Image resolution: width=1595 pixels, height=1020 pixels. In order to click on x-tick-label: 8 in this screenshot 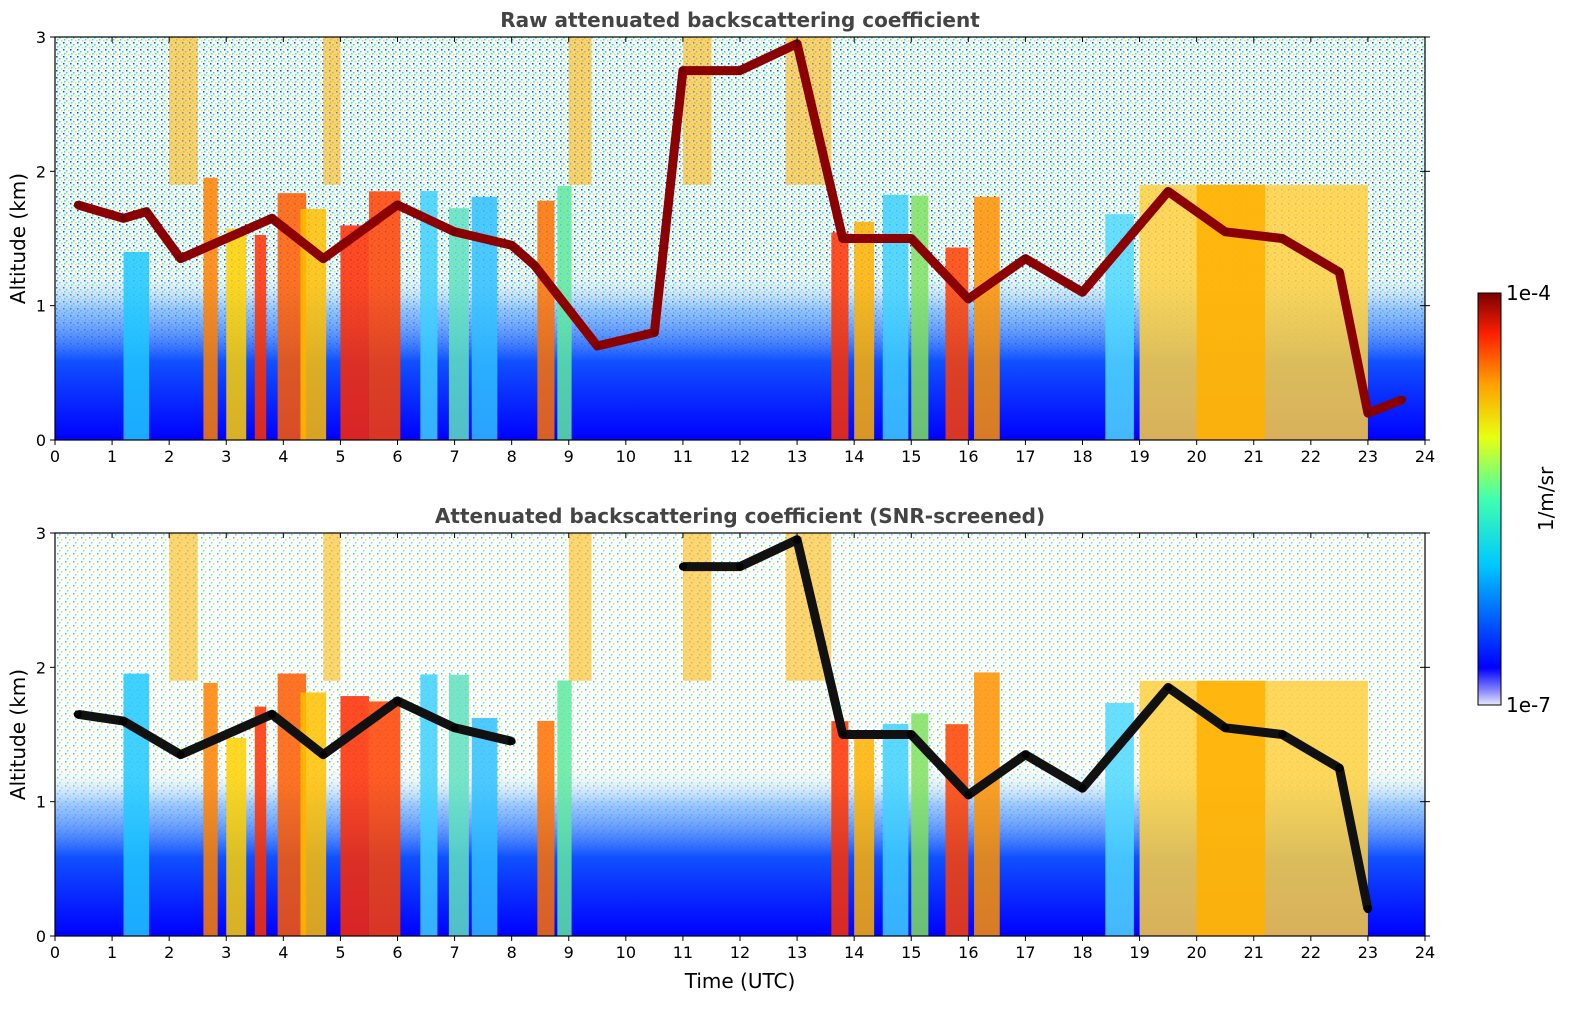, I will do `click(512, 456)`.